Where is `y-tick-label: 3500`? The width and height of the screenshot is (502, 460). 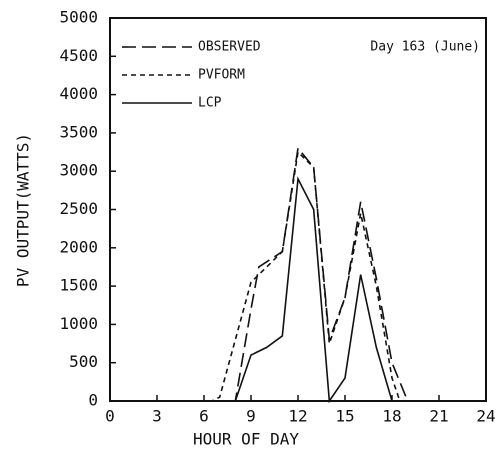 y-tick-label: 3500 is located at coordinates (78, 131).